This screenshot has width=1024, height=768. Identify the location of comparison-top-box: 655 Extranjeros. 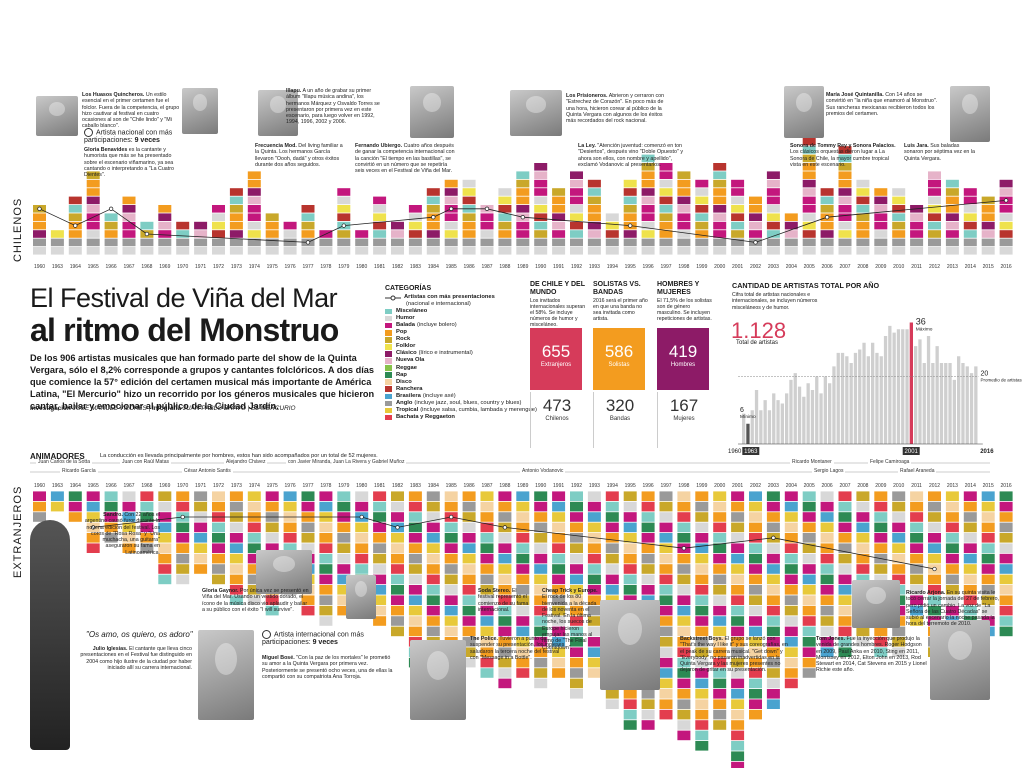
(556, 359).